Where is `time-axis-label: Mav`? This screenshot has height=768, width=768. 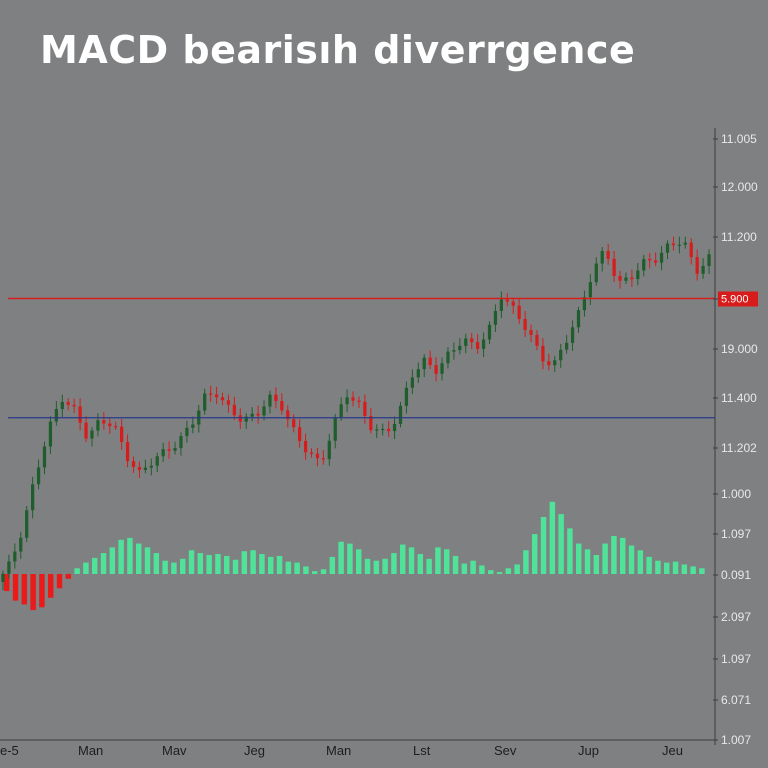
time-axis-label: Mav is located at coordinates (174, 750).